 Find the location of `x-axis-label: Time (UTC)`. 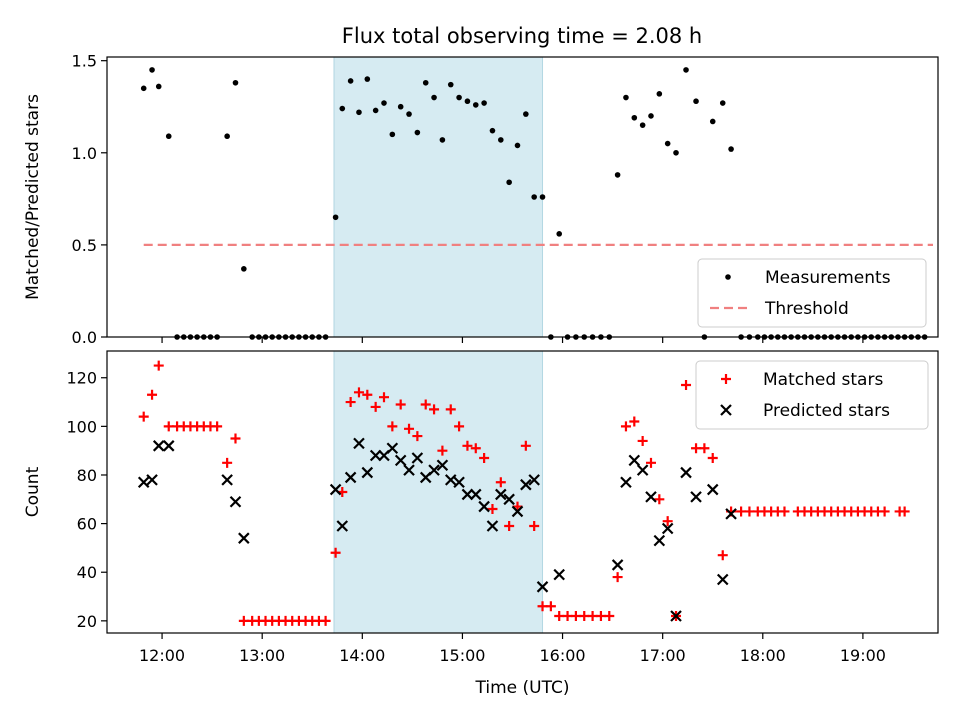

x-axis-label: Time (UTC) is located at coordinates (522, 688).